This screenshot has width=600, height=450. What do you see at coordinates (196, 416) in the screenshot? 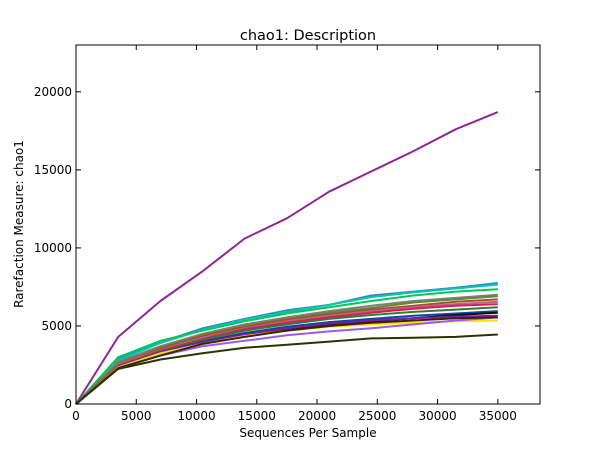
I see `x-tick-label: 10000` at bounding box center [196, 416].